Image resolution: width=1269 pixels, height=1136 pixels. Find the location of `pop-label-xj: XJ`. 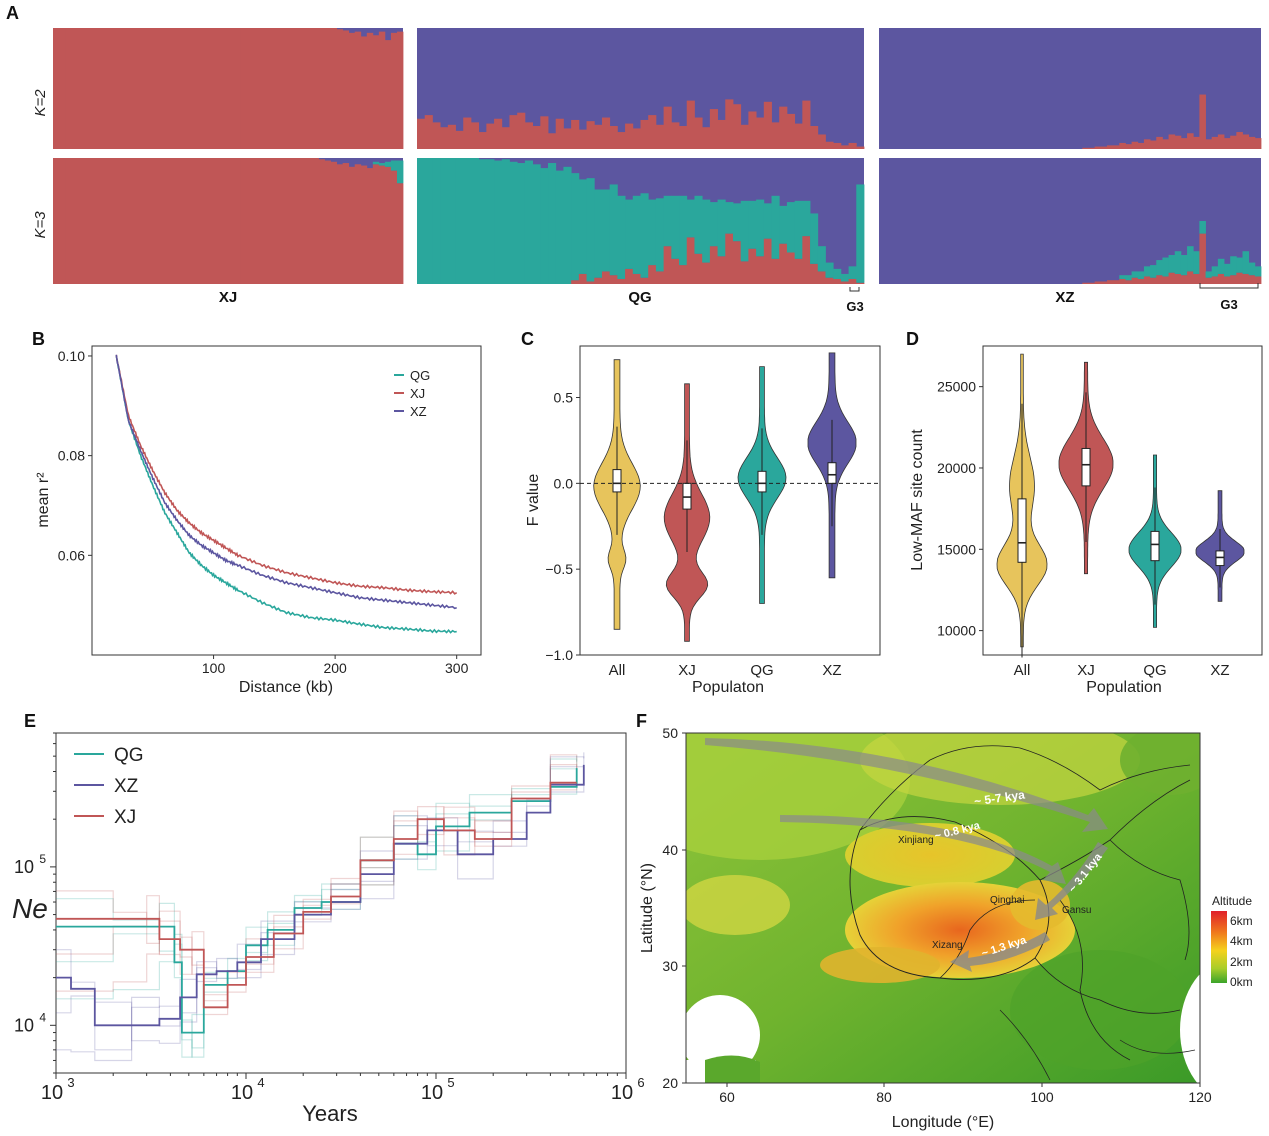

pop-label-xj: XJ is located at coordinates (228, 297).